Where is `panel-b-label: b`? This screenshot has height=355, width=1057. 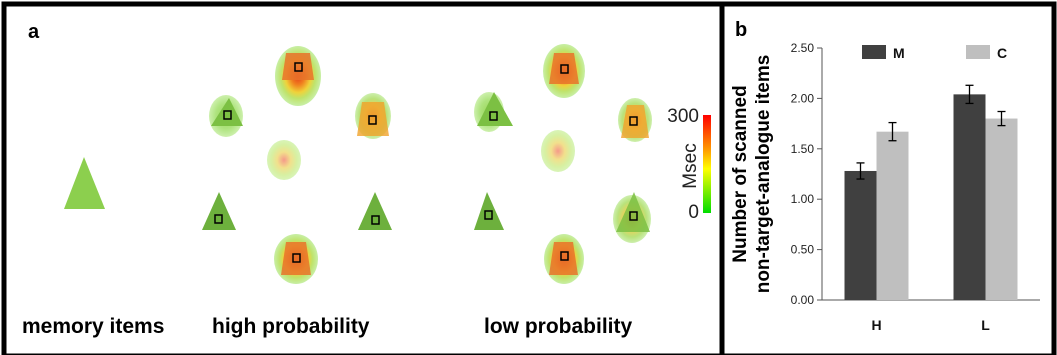
panel-b-label: b is located at coordinates (741, 30).